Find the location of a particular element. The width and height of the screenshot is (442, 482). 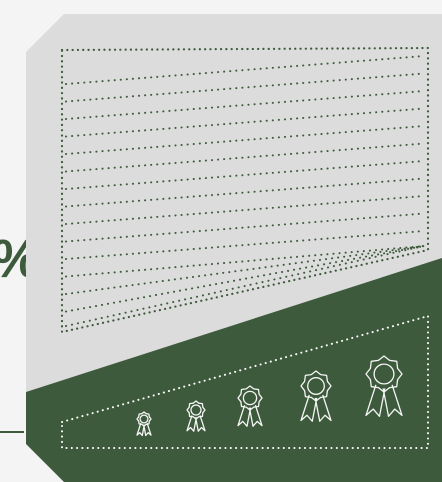

edge-divider-line is located at coordinates (12, 432).